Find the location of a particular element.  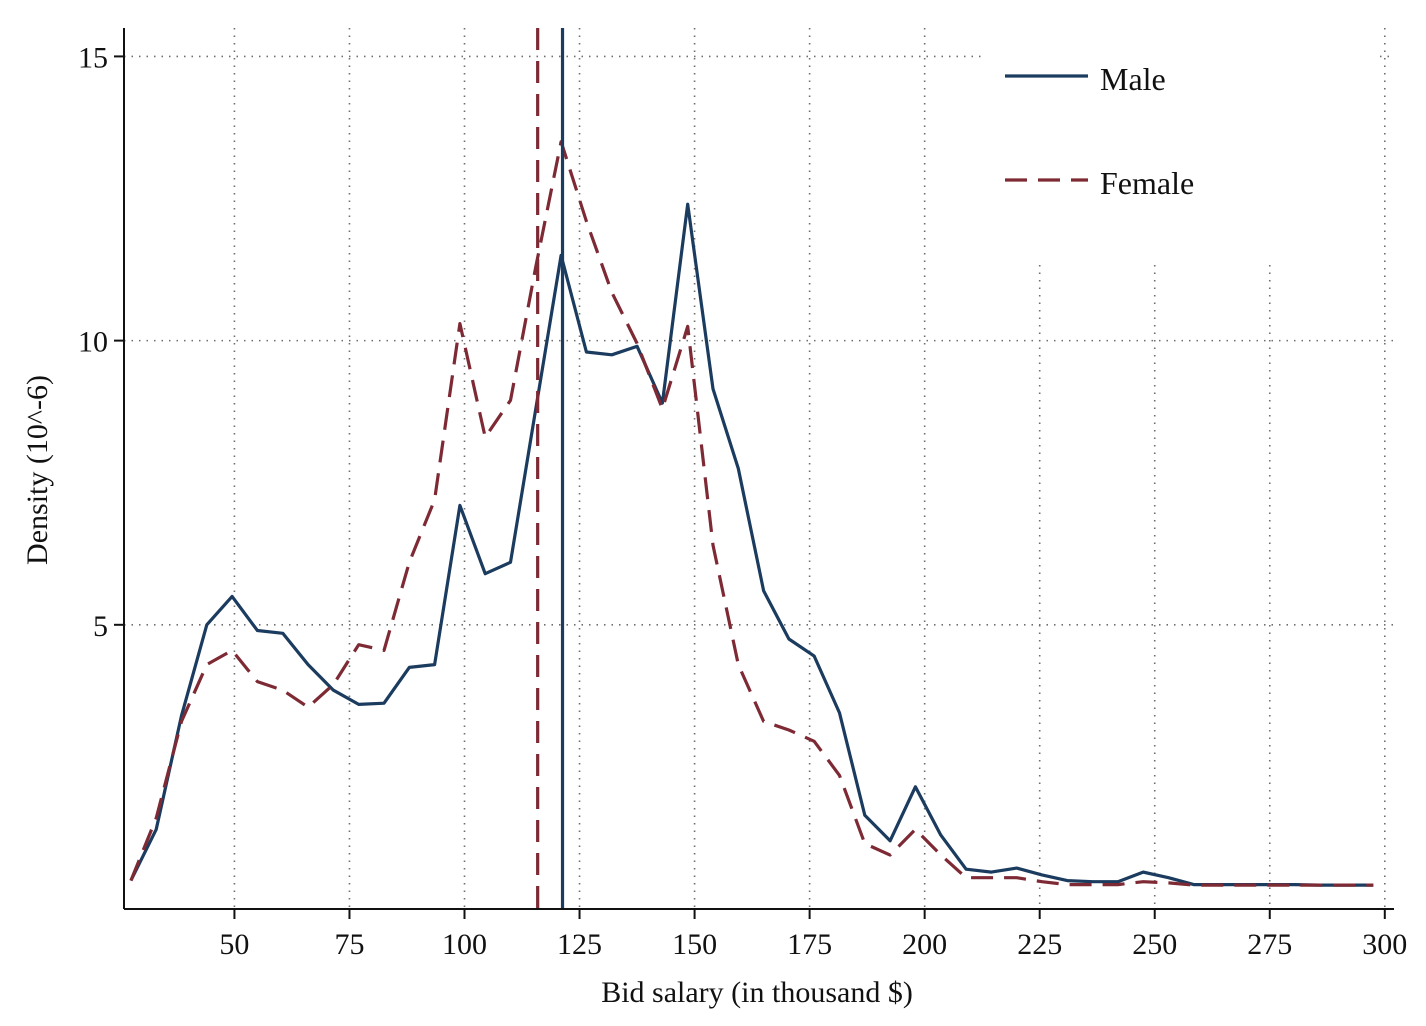

mean-lines is located at coordinates (550, 468).